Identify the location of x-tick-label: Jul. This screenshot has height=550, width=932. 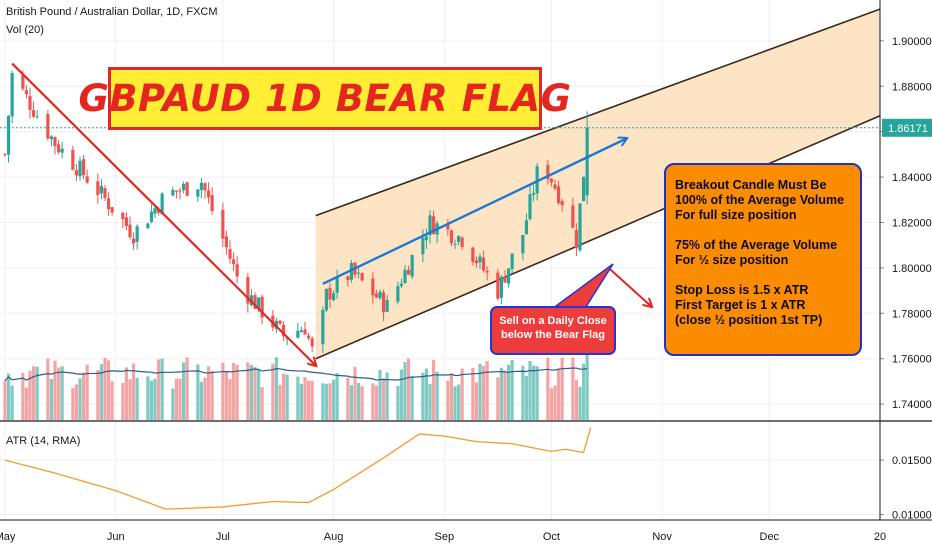
(223, 537).